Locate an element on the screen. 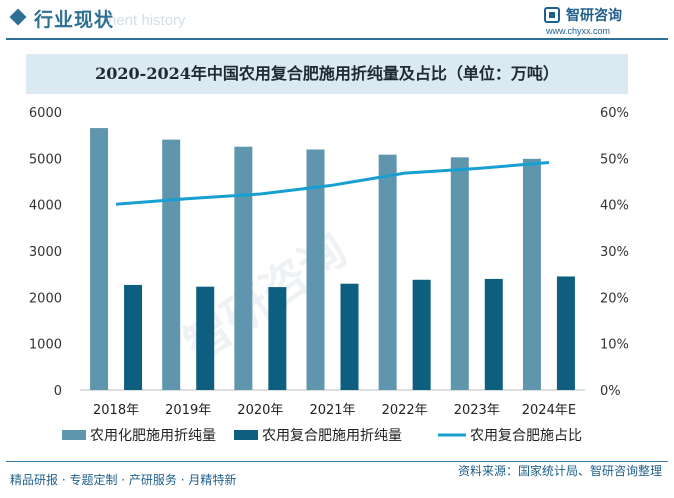  logo-icon is located at coordinates (552, 15).